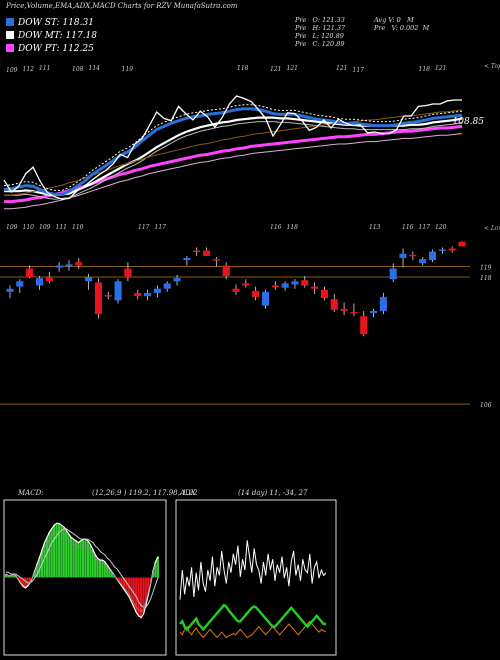 This screenshot has width=500, height=660. What do you see at coordinates (402, 28) in the screenshot?
I see `prev-volume: Pre V: 0.002 M` at bounding box center [402, 28].